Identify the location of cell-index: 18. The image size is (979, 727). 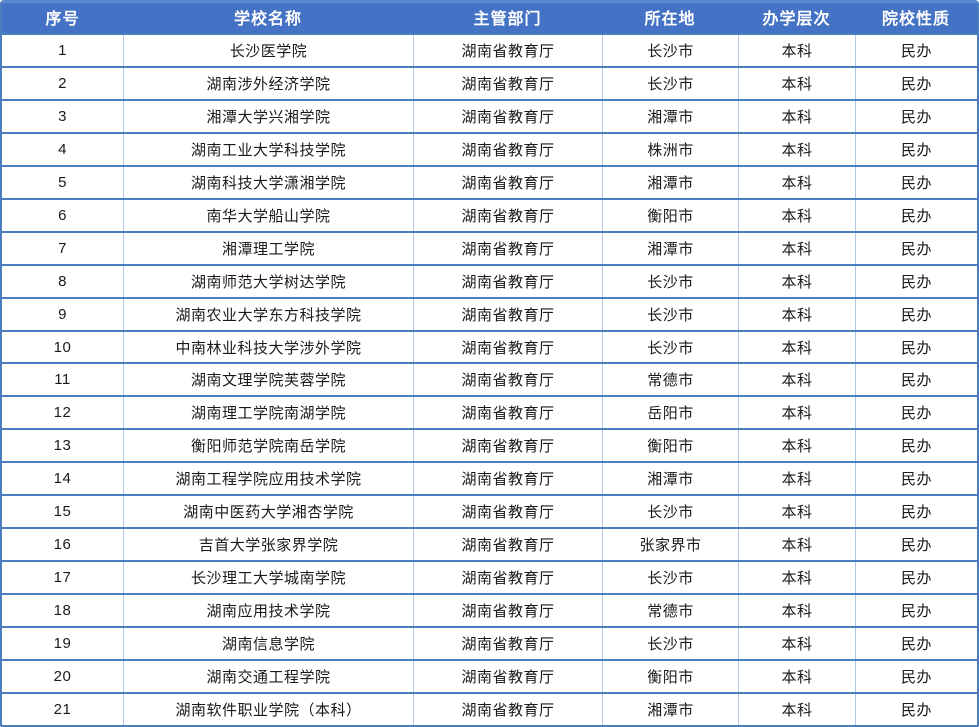
(62, 611).